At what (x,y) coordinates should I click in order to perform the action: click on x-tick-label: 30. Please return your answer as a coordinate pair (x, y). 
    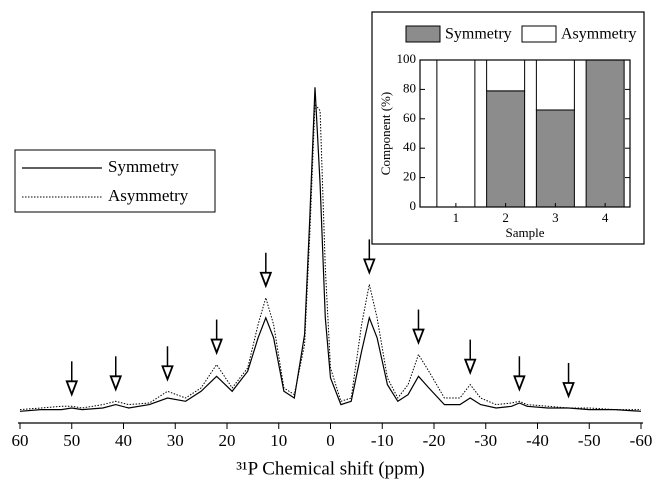
    Looking at the image, I should click on (175, 440).